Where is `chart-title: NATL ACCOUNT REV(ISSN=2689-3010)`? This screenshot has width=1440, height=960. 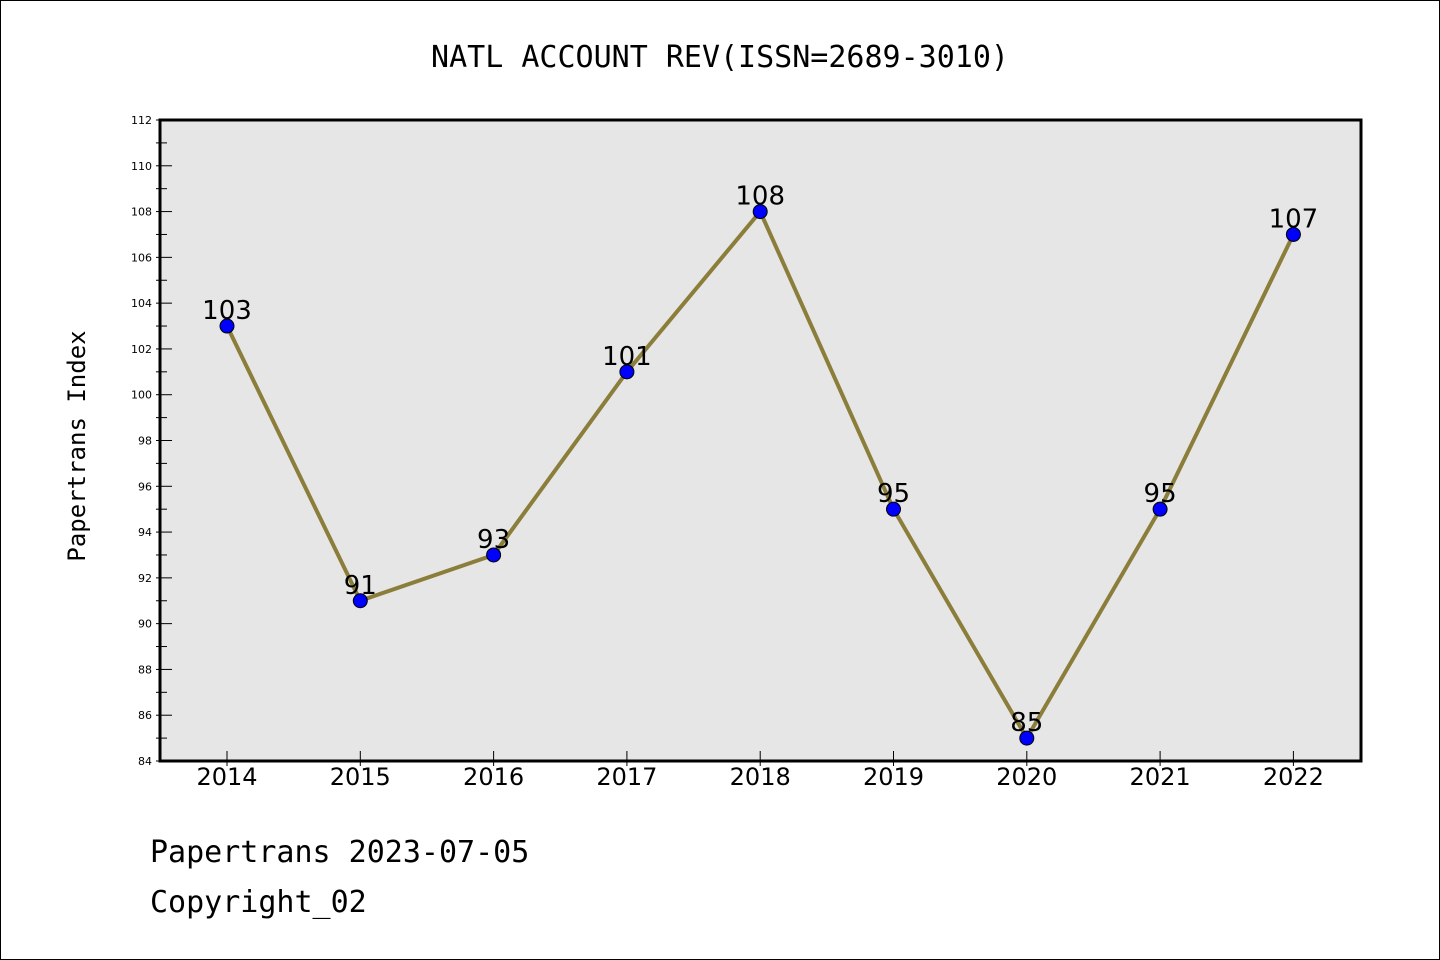
chart-title: NATL ACCOUNT REV(ISSN=2689-3010) is located at coordinates (720, 57).